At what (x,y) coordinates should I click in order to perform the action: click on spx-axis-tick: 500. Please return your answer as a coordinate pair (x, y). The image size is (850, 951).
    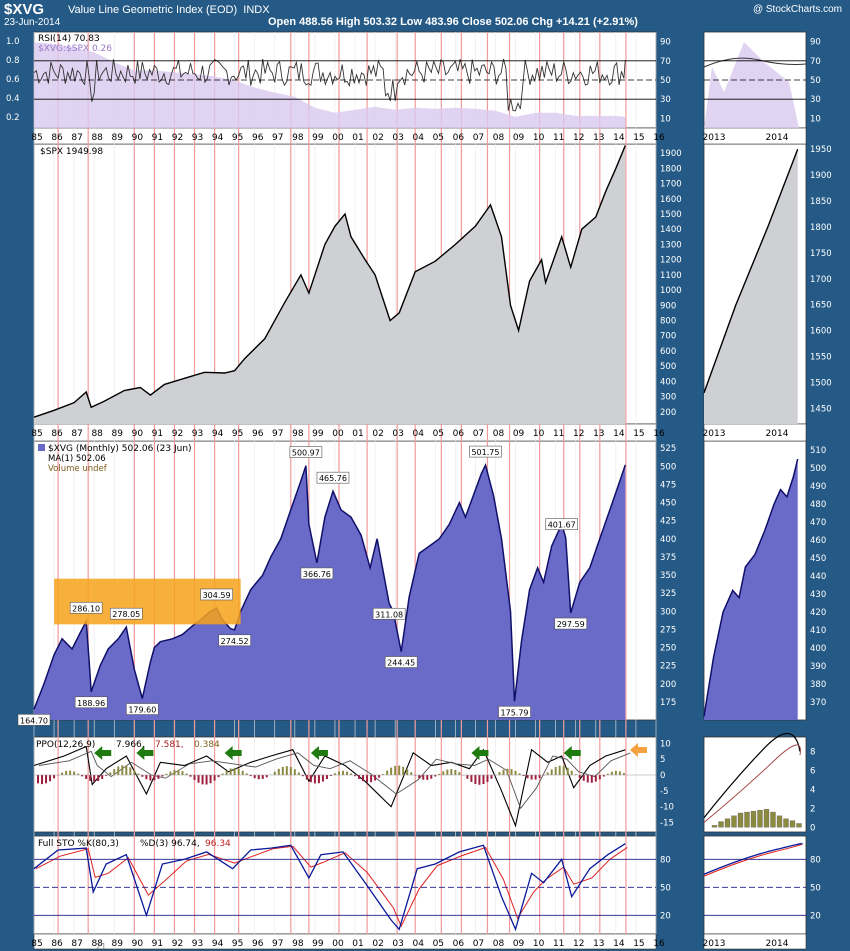
    Looking at the image, I should click on (668, 367).